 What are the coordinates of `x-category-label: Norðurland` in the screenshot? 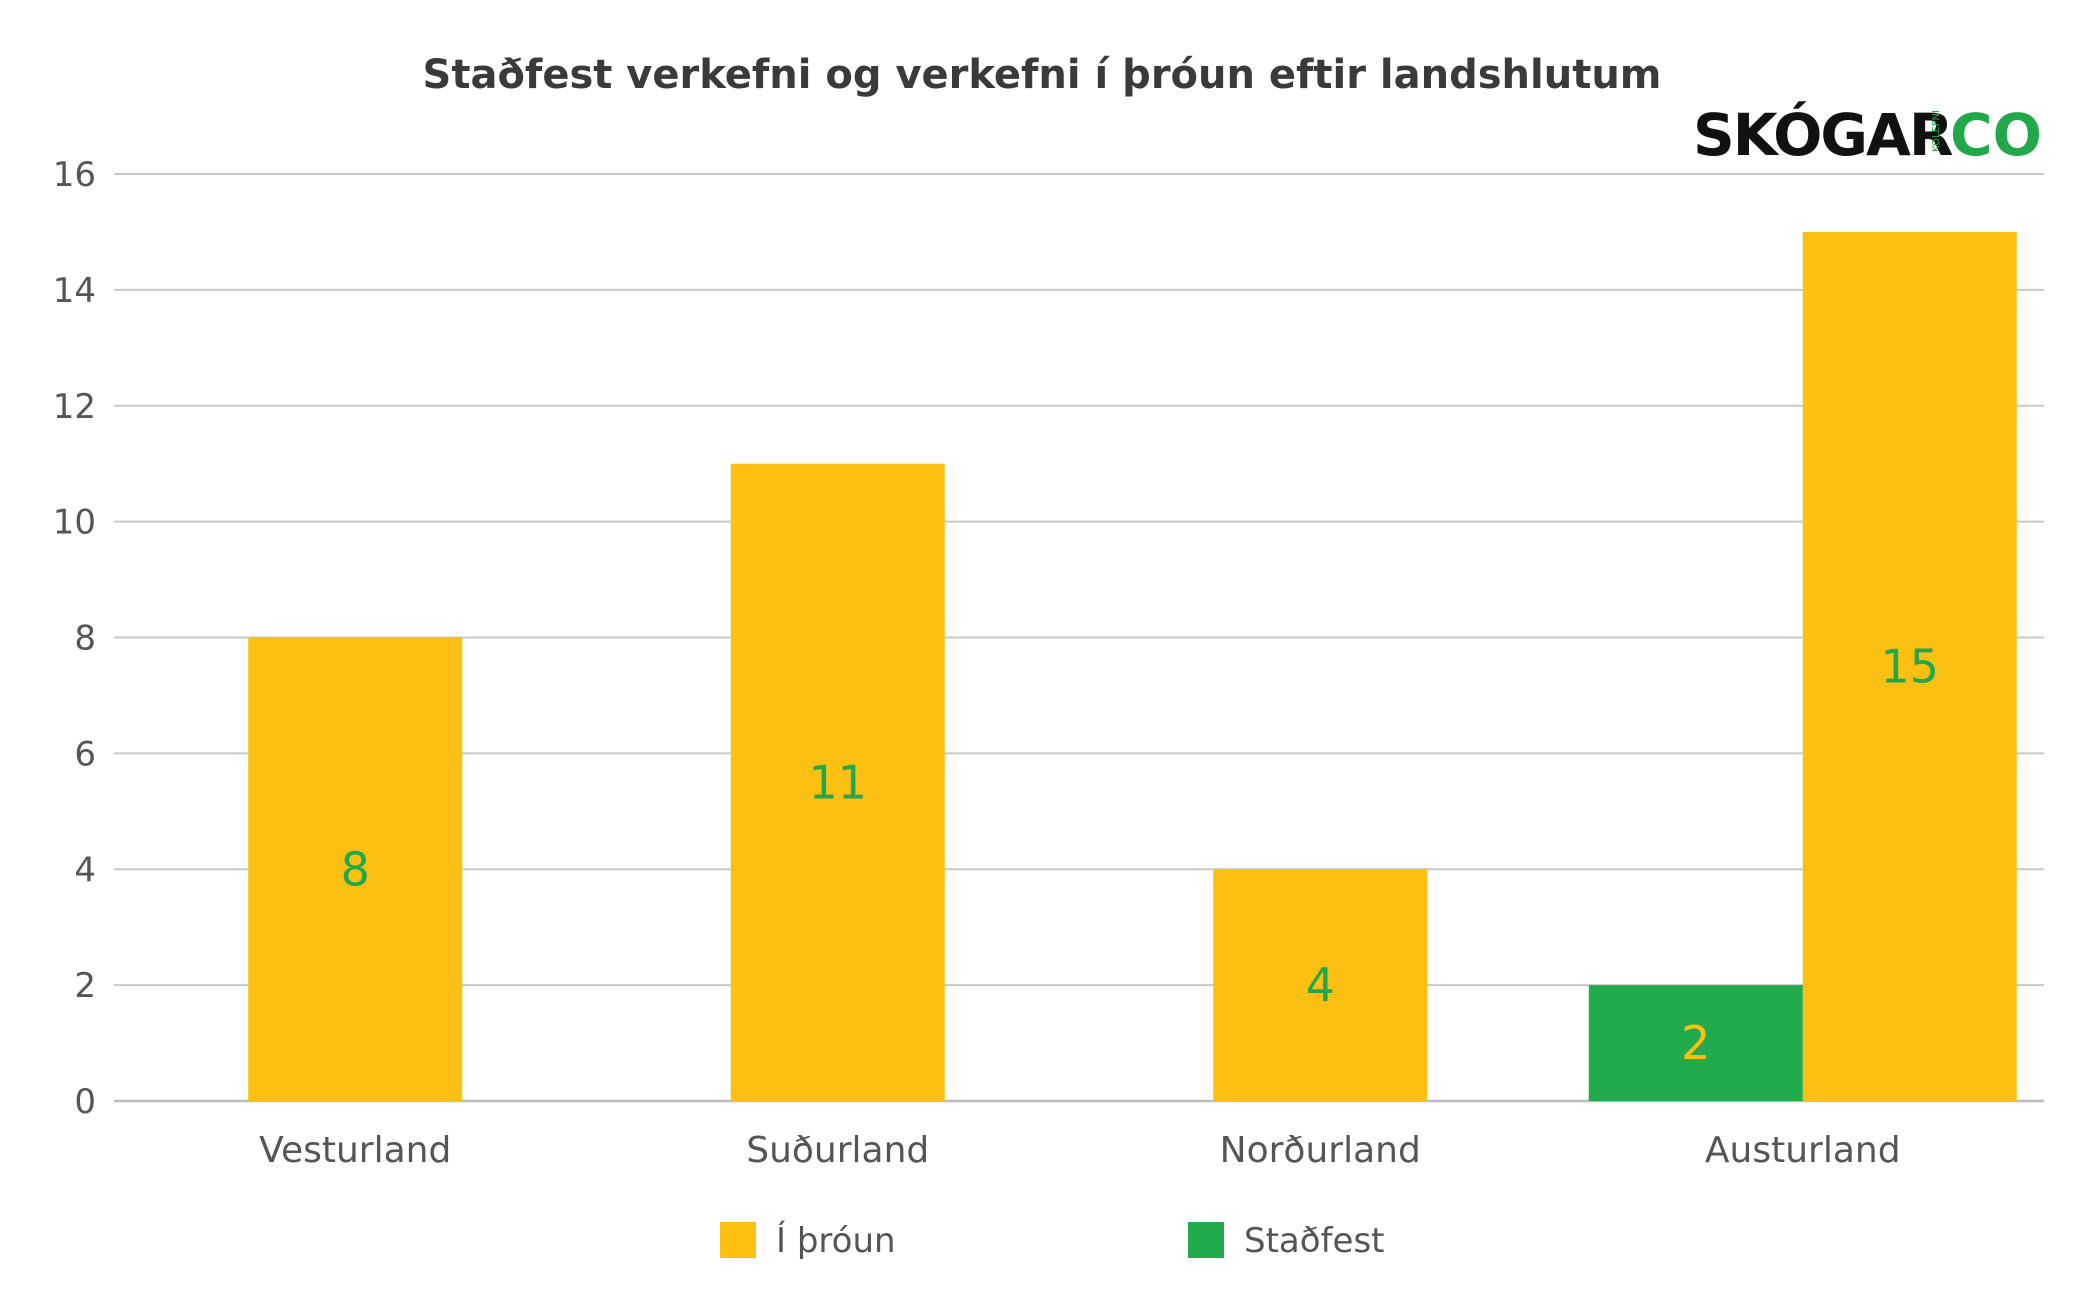 It's located at (1320, 1150).